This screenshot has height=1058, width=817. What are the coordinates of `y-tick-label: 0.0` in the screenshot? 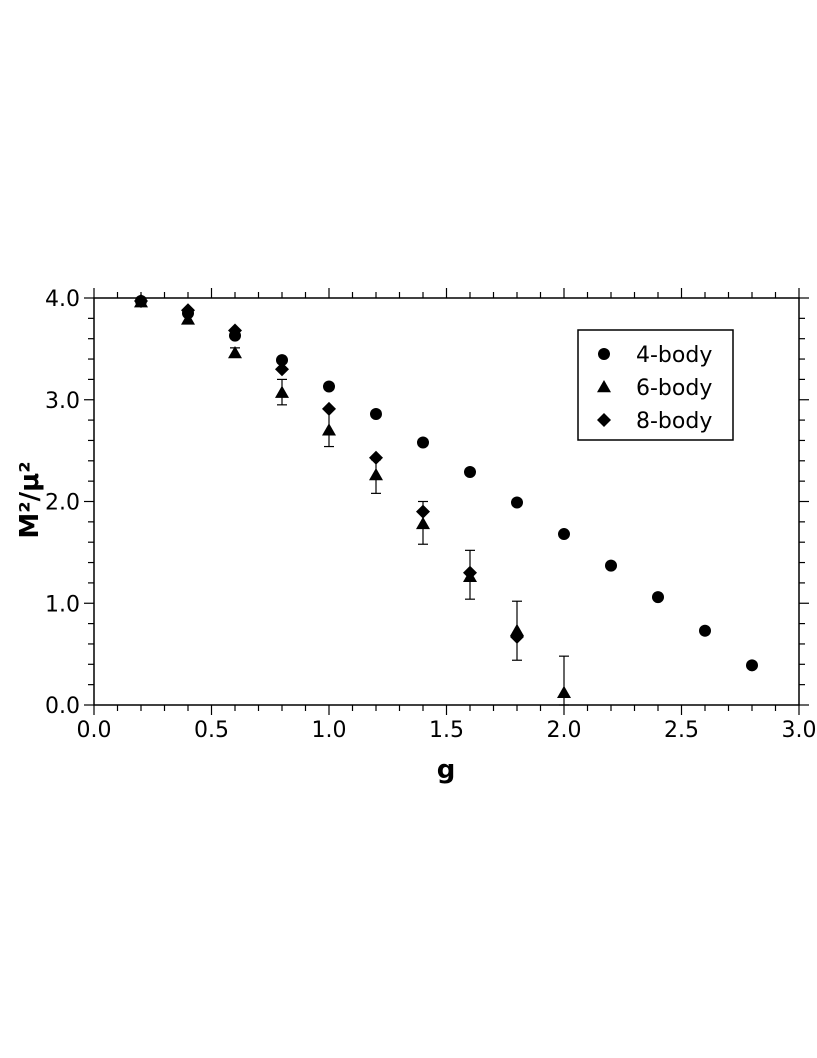 It's located at (62, 706).